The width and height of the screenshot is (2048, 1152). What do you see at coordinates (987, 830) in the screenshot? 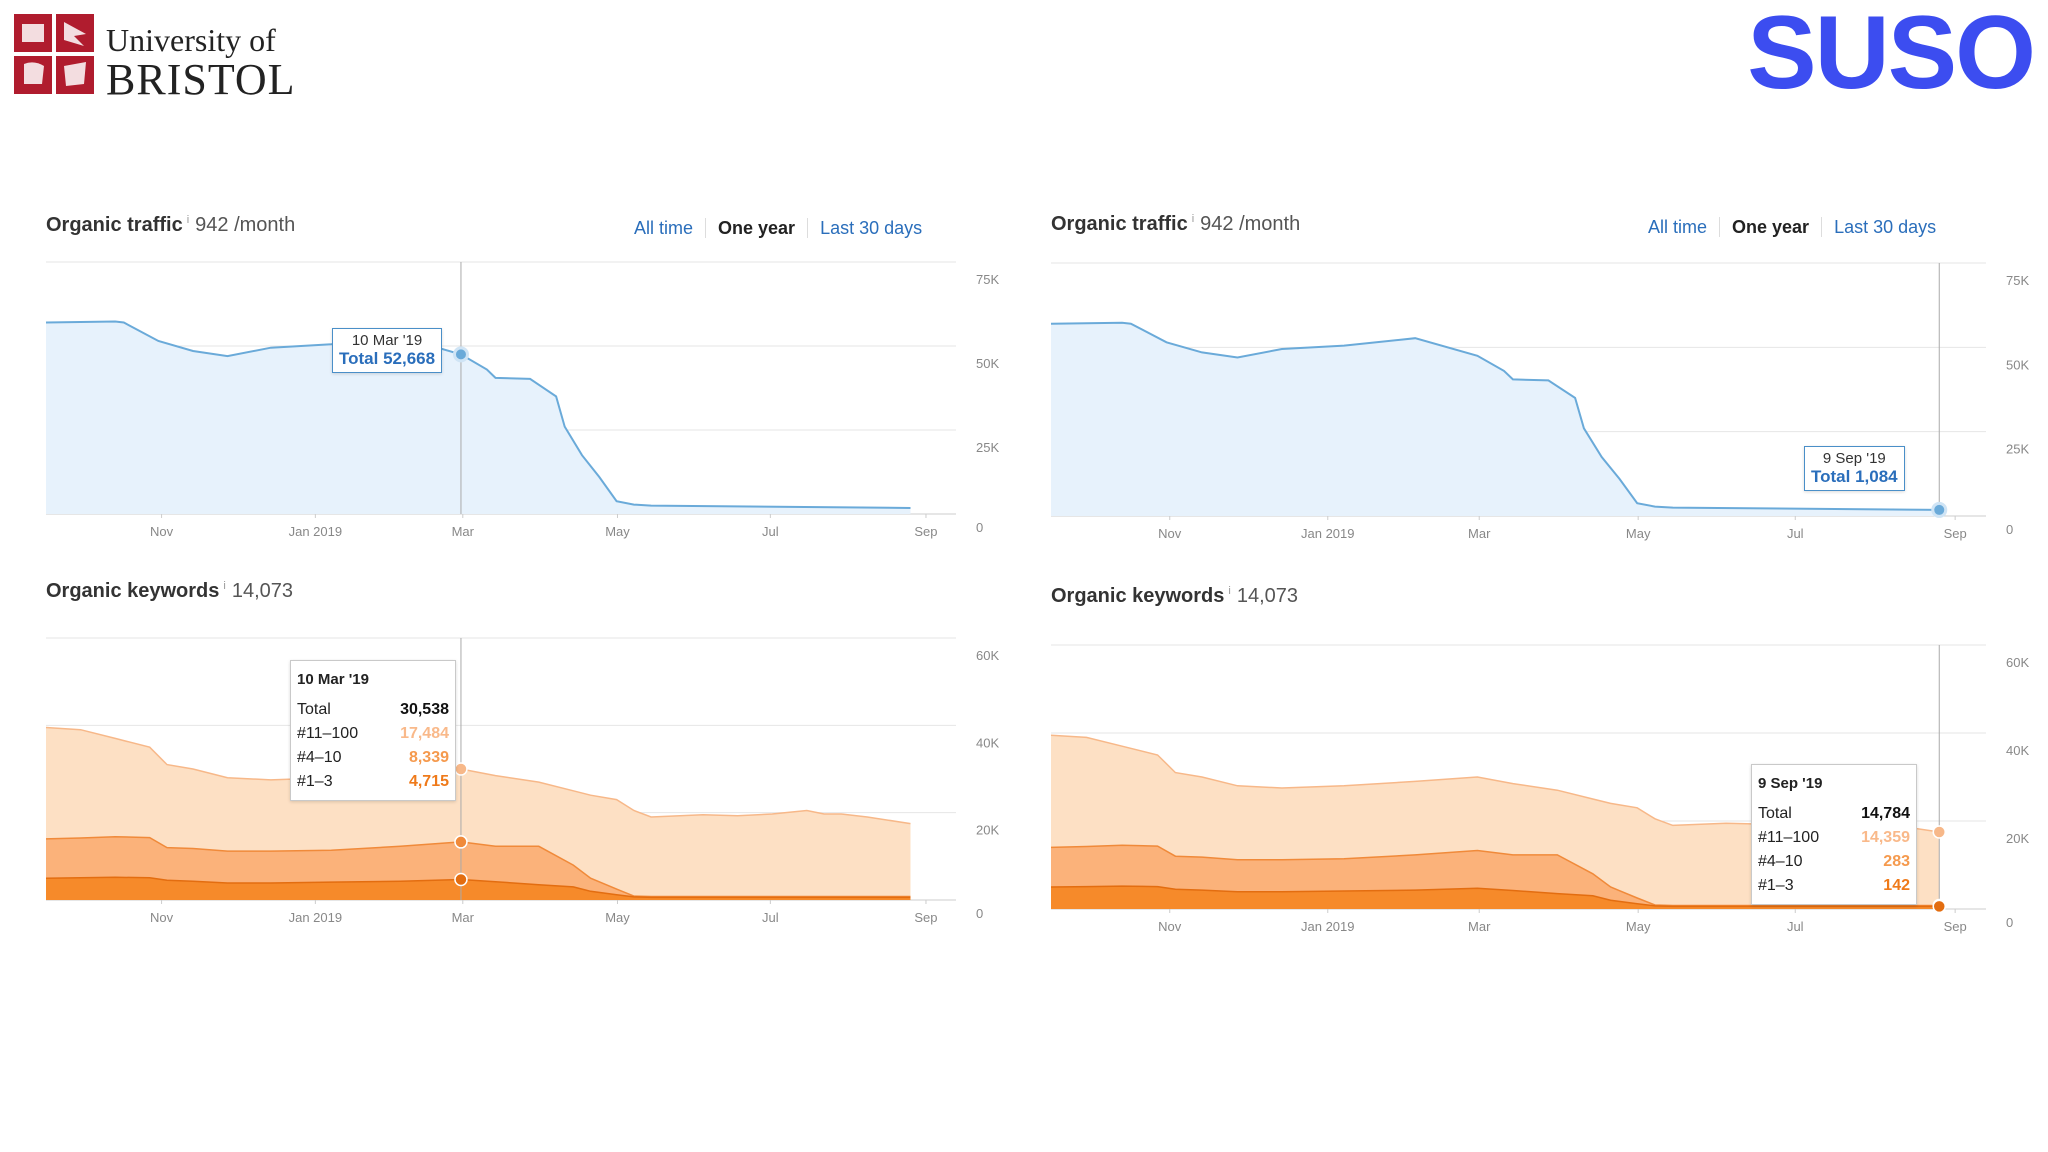
I see `y-tick-label: 20K` at bounding box center [987, 830].